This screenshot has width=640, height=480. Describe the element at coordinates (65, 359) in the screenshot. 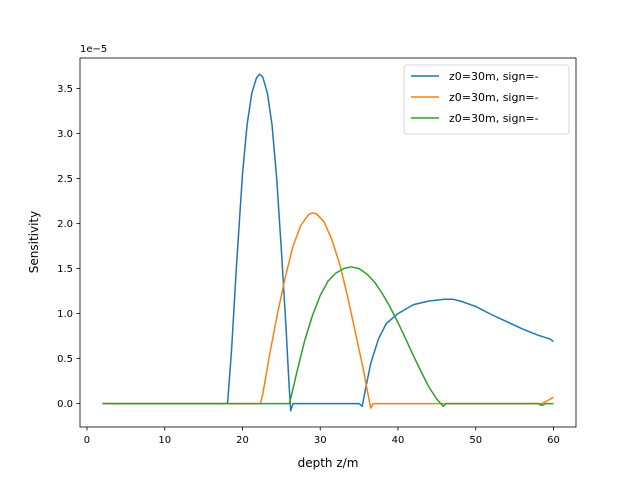

I see `y-tick-label: 0.5` at that location.